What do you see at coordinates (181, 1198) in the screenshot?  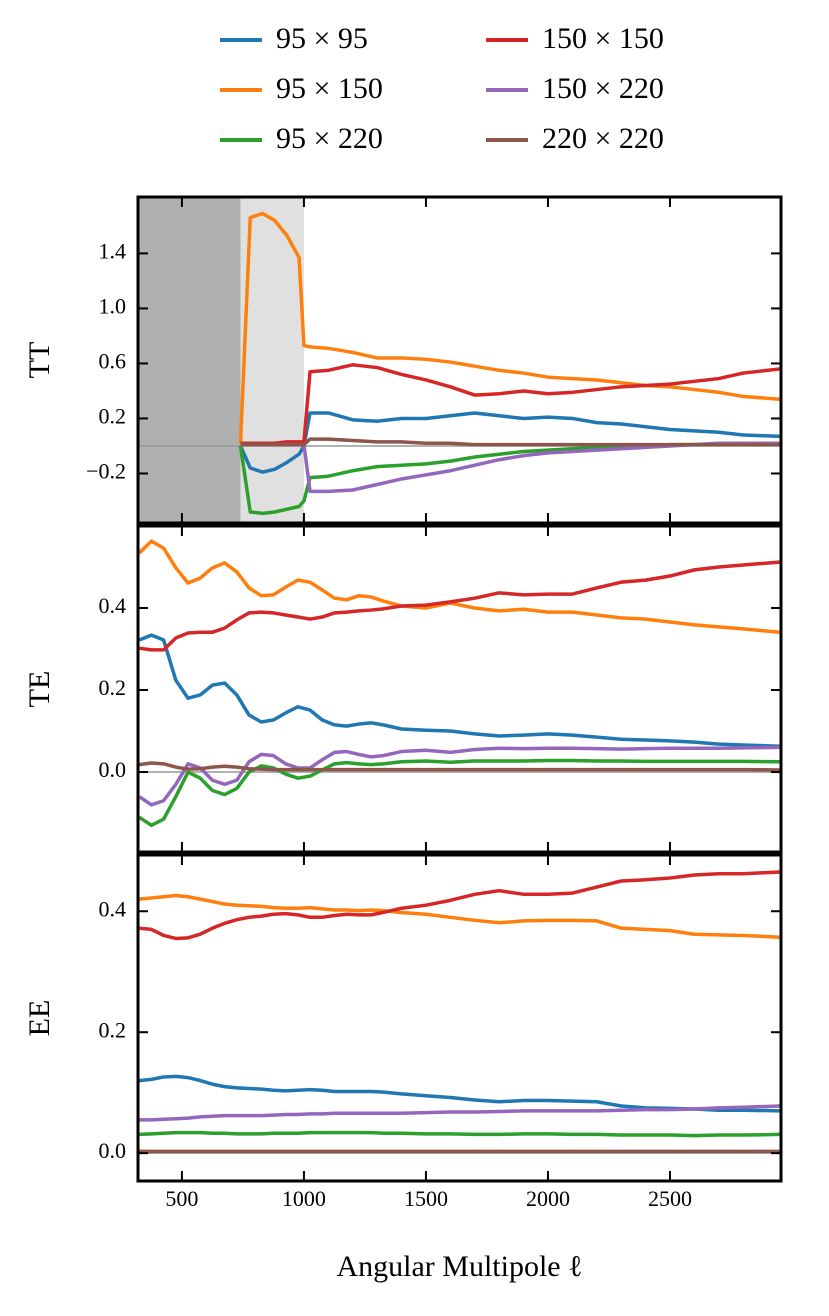 I see `x-tick-label: 500` at bounding box center [181, 1198].